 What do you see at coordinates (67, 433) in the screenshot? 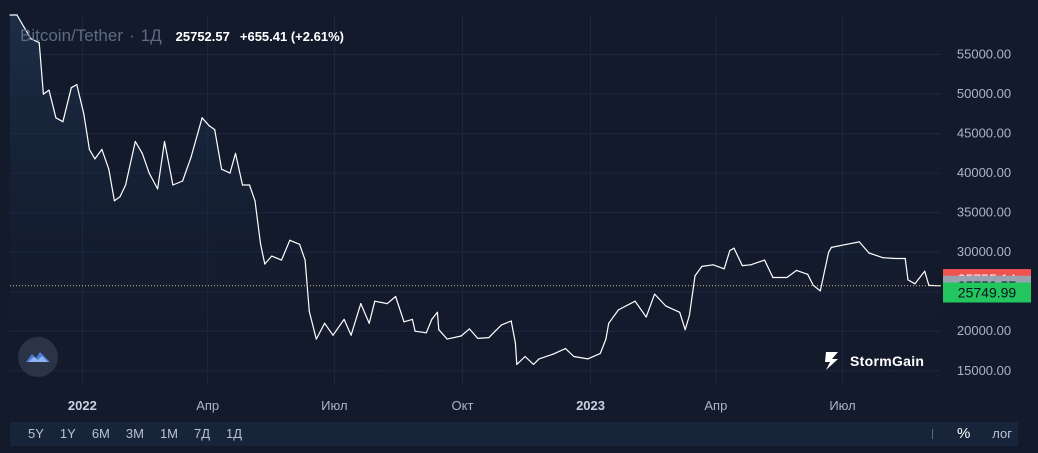
I see `range-1y-button: 1Y` at bounding box center [67, 433].